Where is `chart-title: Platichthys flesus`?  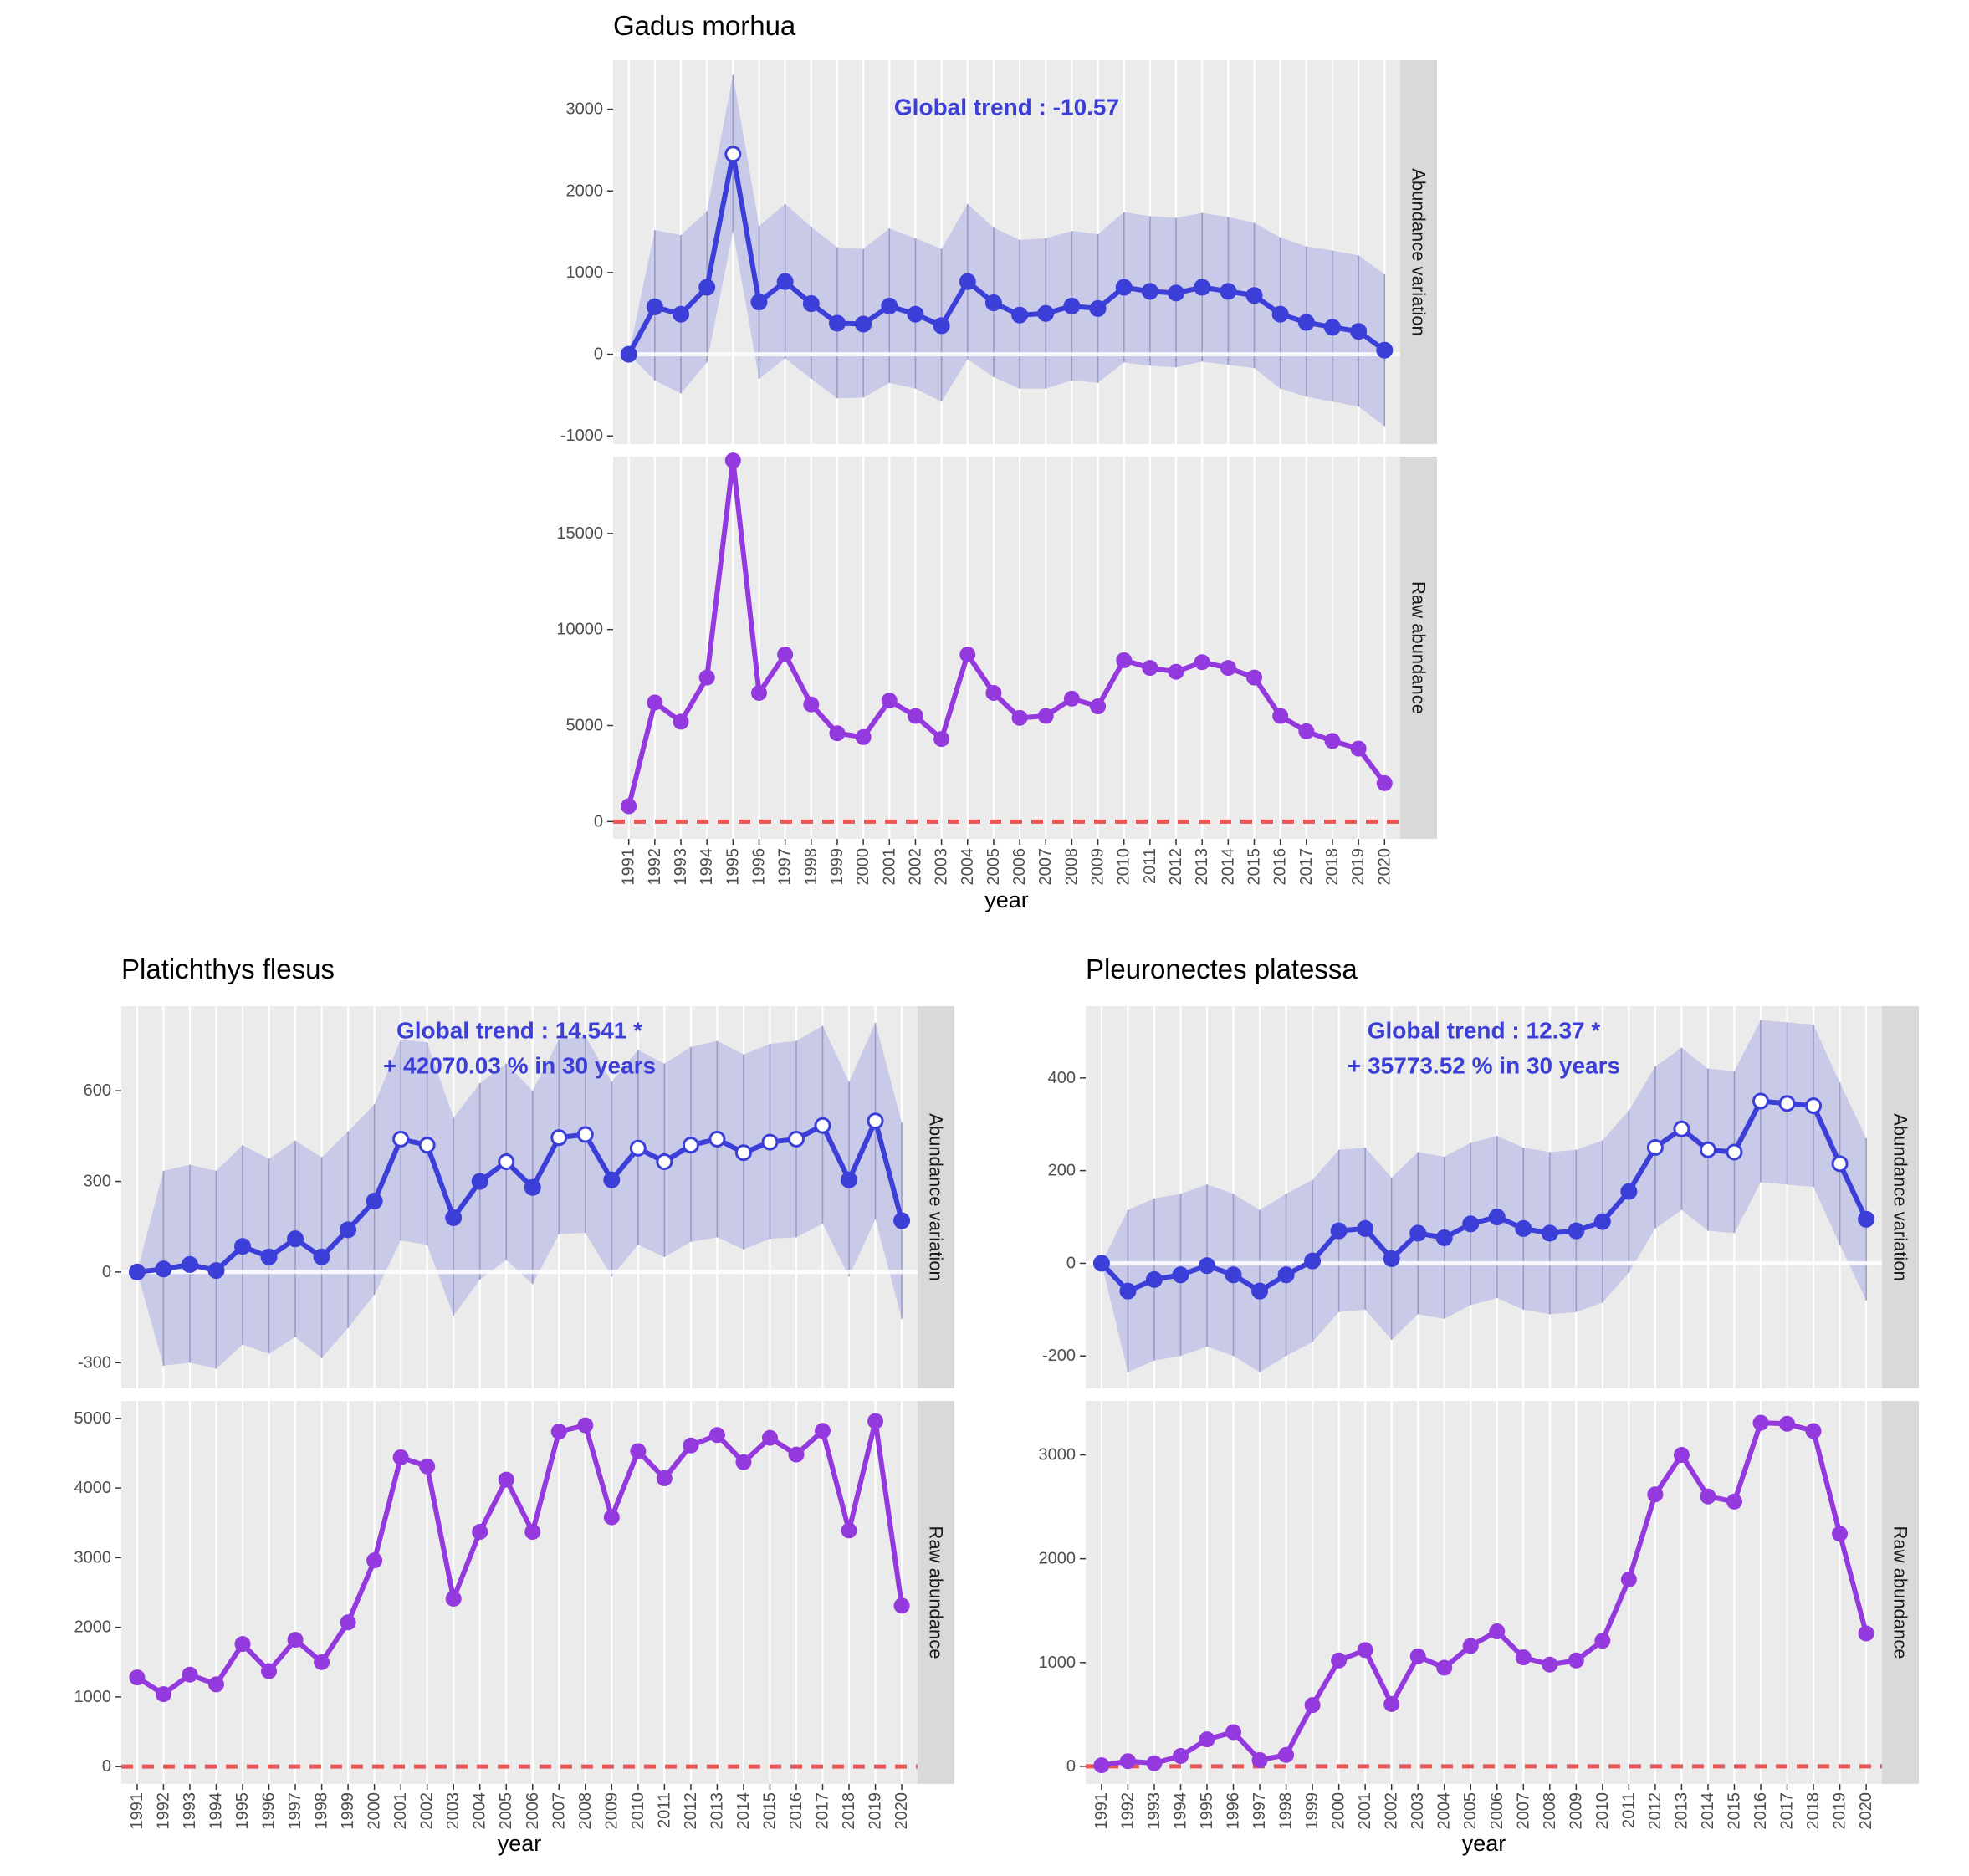
chart-title: Platichthys flesus is located at coordinates (228, 969).